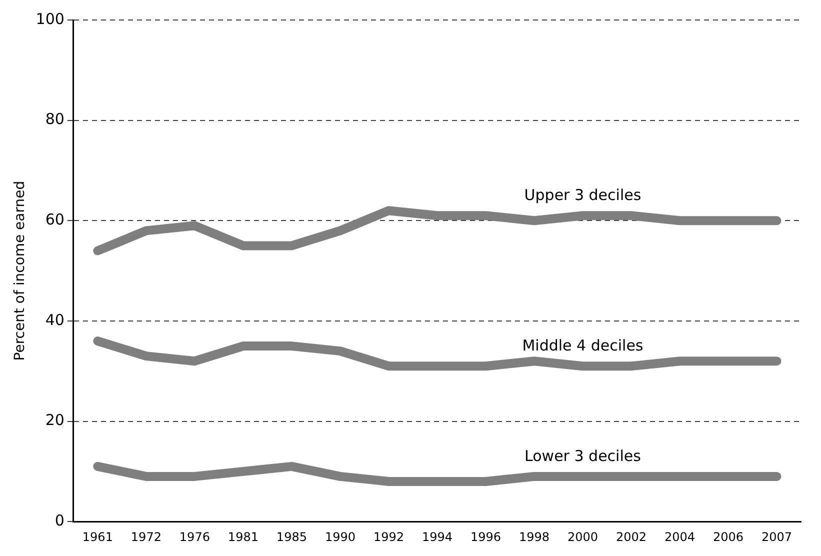  Describe the element at coordinates (437, 537) in the screenshot. I see `x-tick-label: 1994` at that location.